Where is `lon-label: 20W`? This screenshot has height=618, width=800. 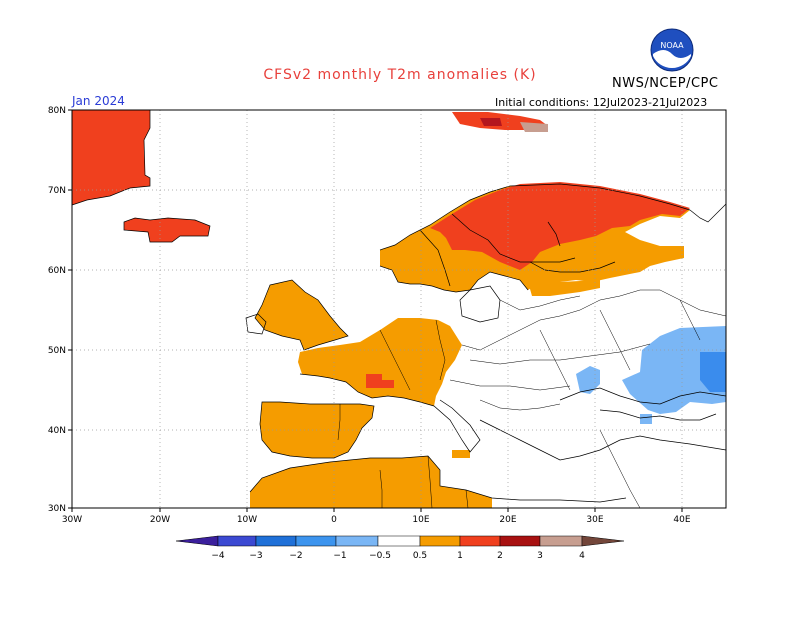
lon-label: 20W is located at coordinates (160, 520).